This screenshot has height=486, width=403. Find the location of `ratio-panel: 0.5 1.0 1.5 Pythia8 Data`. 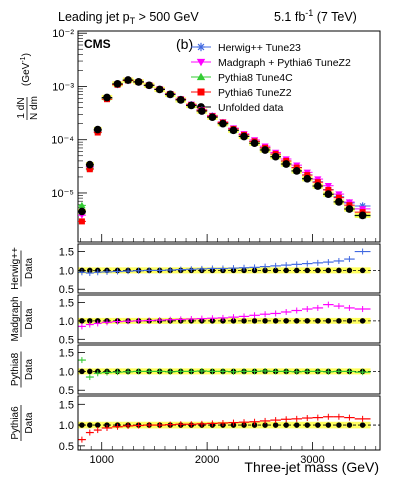

ratio-panel: 0.5 1.0 1.5 Pythia8 Data is located at coordinates (195, 370).